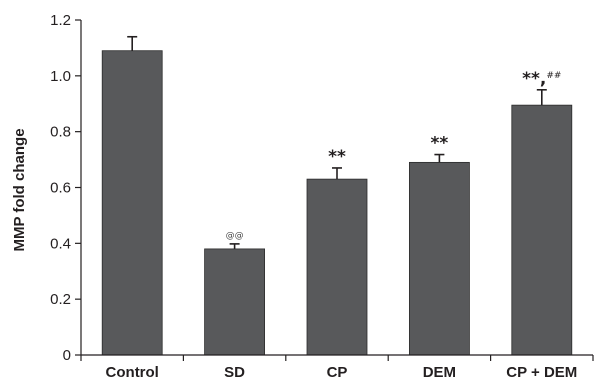  I want to click on x-tick-label-3: DEM, so click(439, 372).